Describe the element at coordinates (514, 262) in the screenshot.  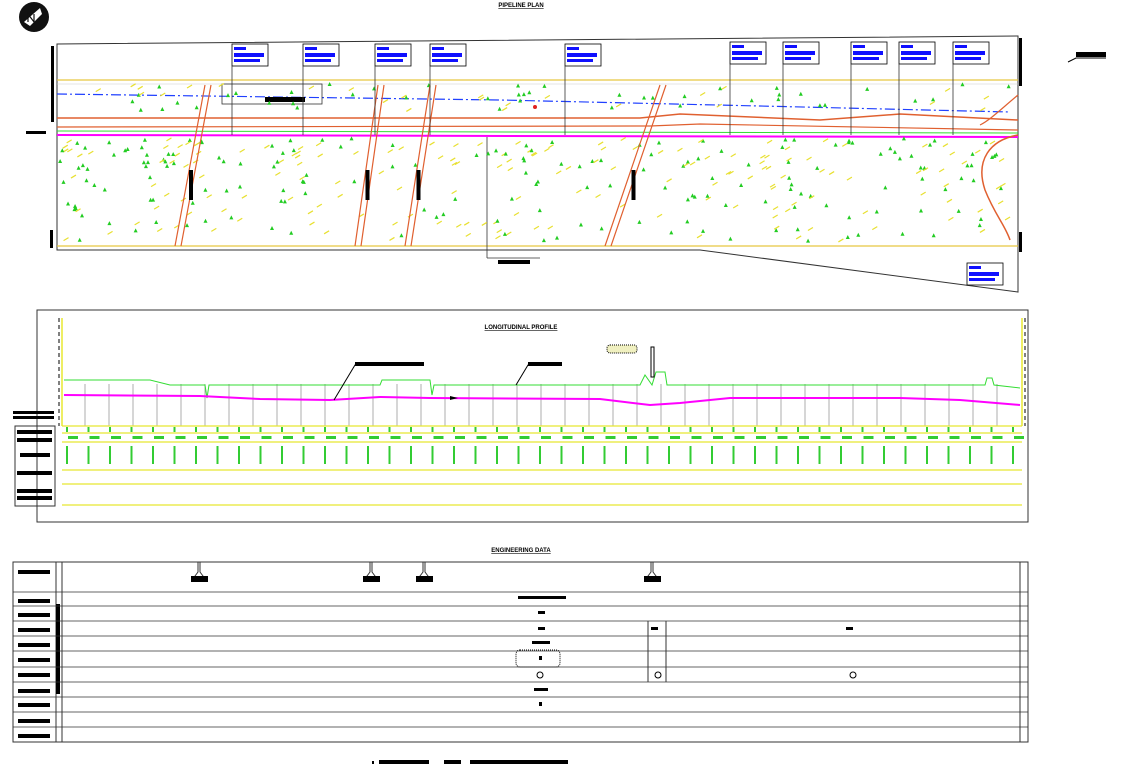
I see `section-label` at that location.